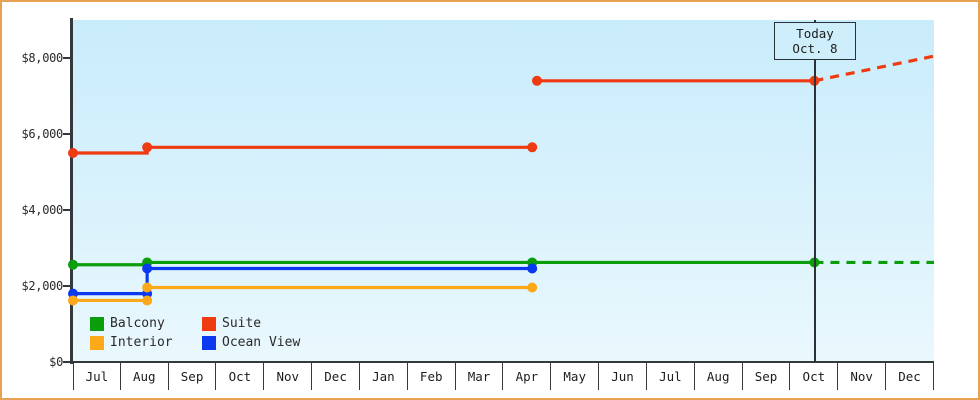  What do you see at coordinates (261, 342) in the screenshot?
I see `legend-item-label: Ocean View` at bounding box center [261, 342].